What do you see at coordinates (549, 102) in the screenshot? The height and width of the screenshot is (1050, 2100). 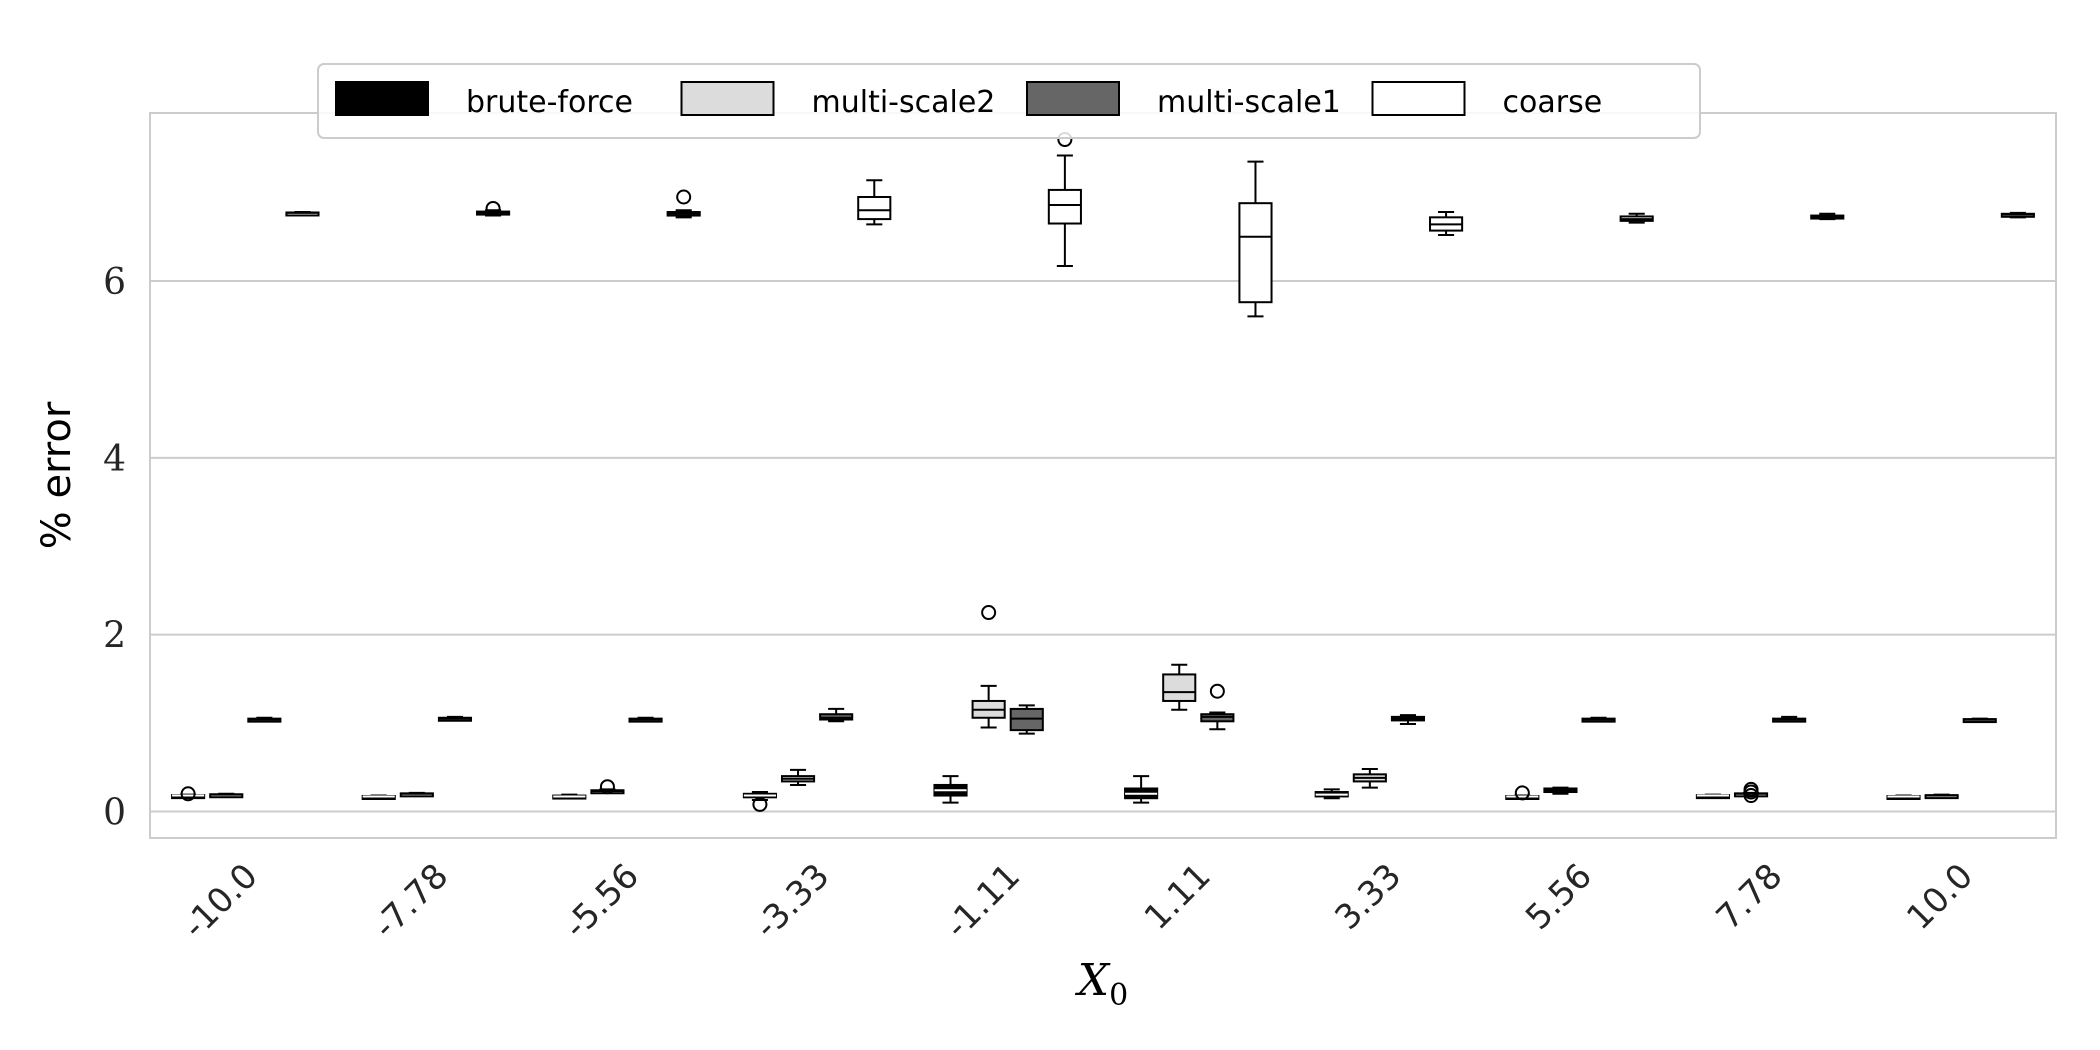 I see `legend-label: brute-force` at bounding box center [549, 102].